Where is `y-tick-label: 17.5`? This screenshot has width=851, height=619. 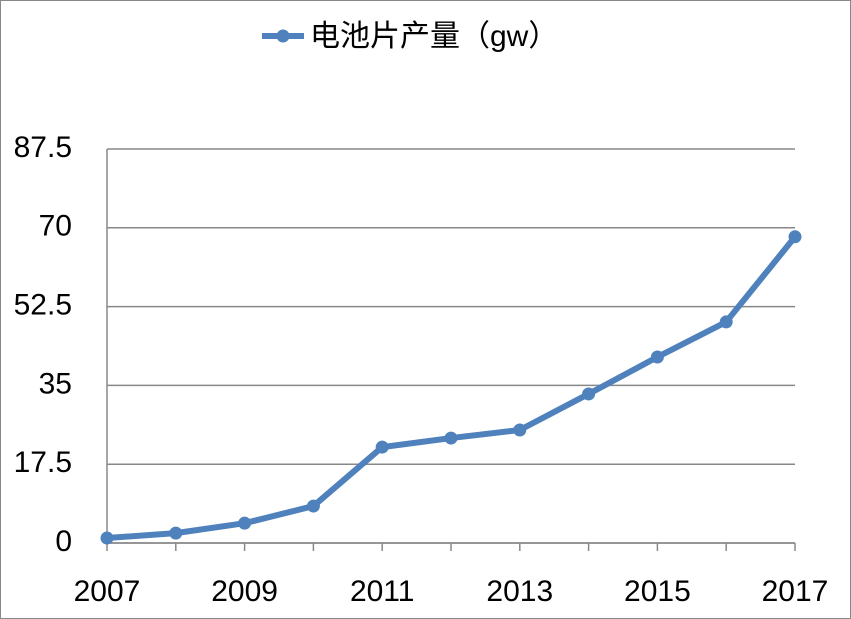
y-tick-label: 17.5 is located at coordinates (43, 462).